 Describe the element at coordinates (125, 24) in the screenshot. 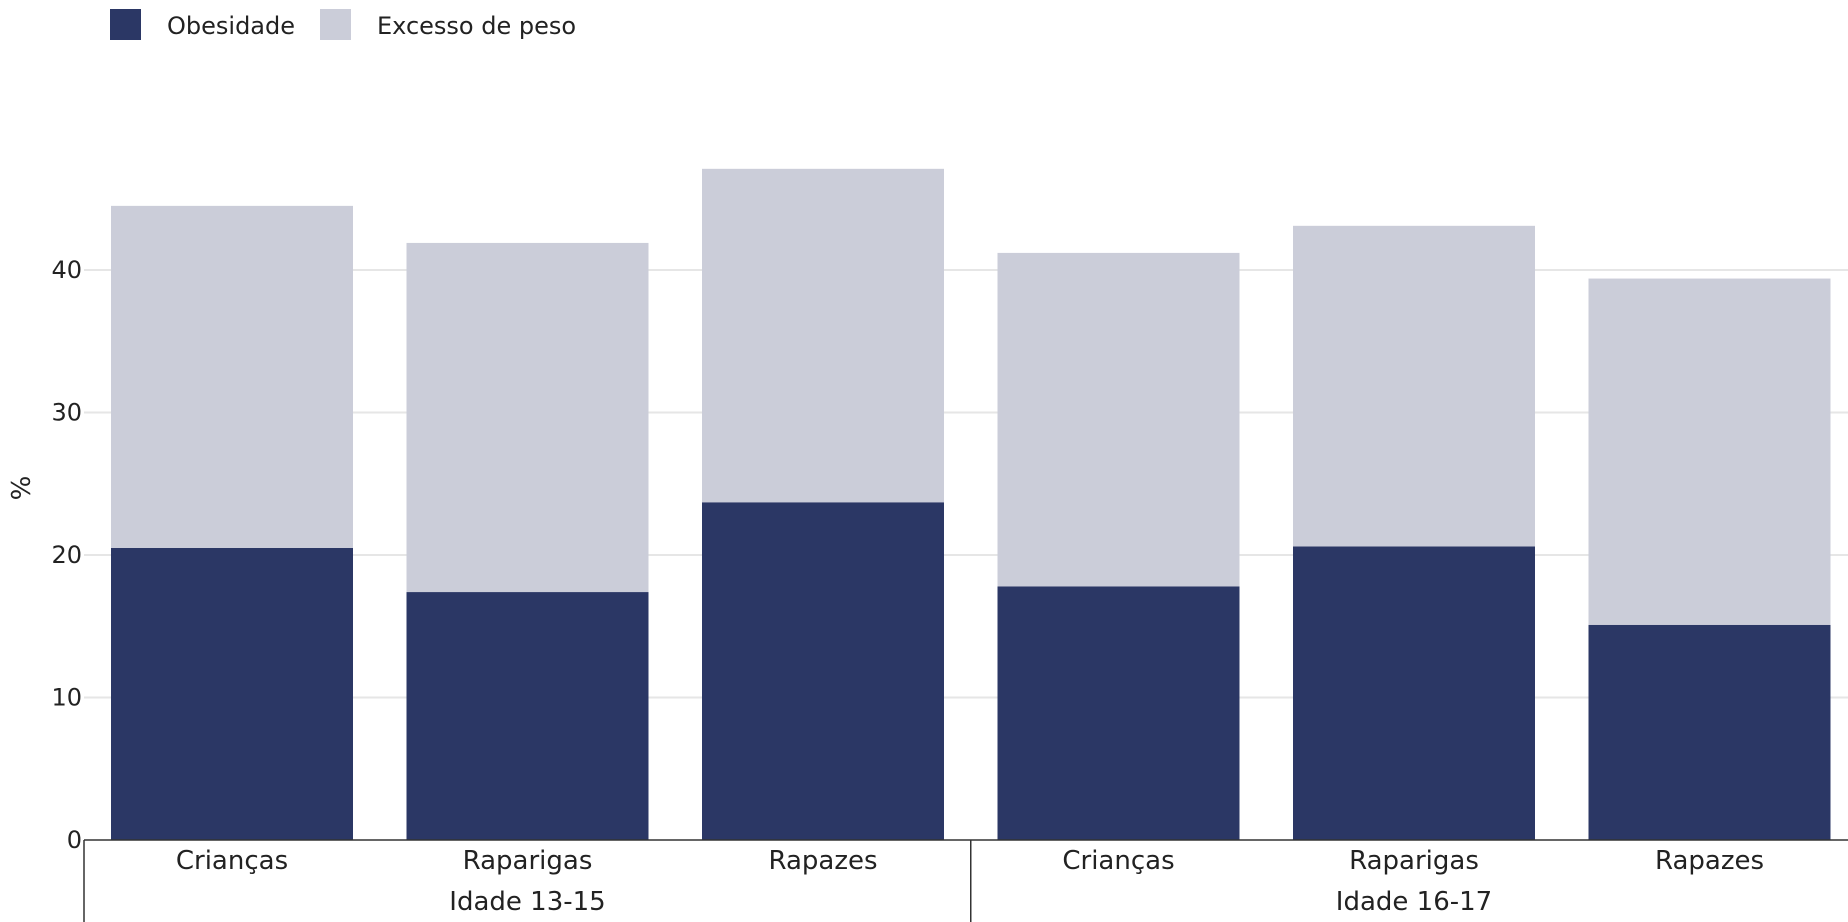

I see `legend-swatch-obesidade` at that location.